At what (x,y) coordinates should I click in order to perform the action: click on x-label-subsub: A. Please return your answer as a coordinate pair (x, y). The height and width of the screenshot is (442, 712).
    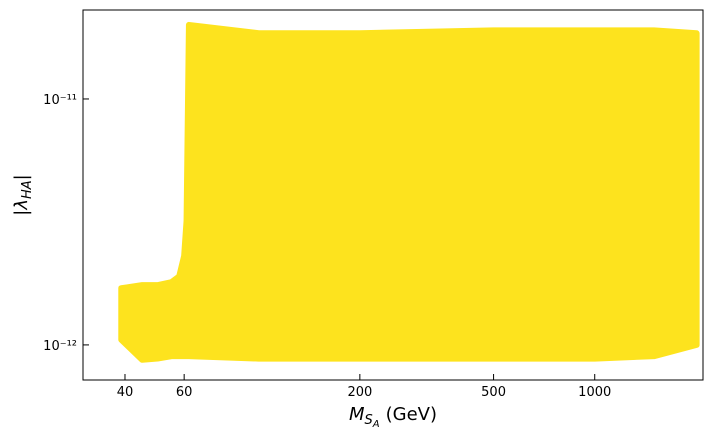
    Looking at the image, I should click on (376, 424).